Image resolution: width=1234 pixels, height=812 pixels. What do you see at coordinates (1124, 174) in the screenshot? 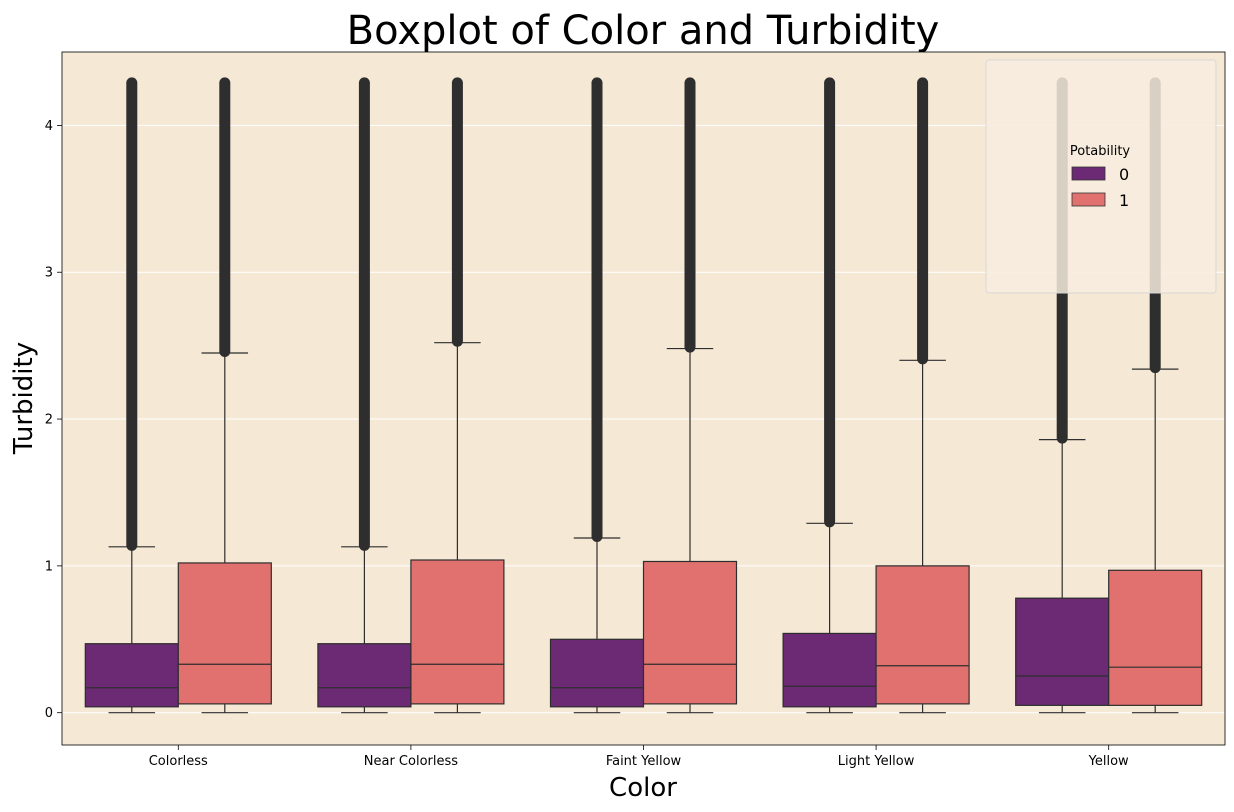
I see `legend-label-0: 0` at bounding box center [1124, 174].